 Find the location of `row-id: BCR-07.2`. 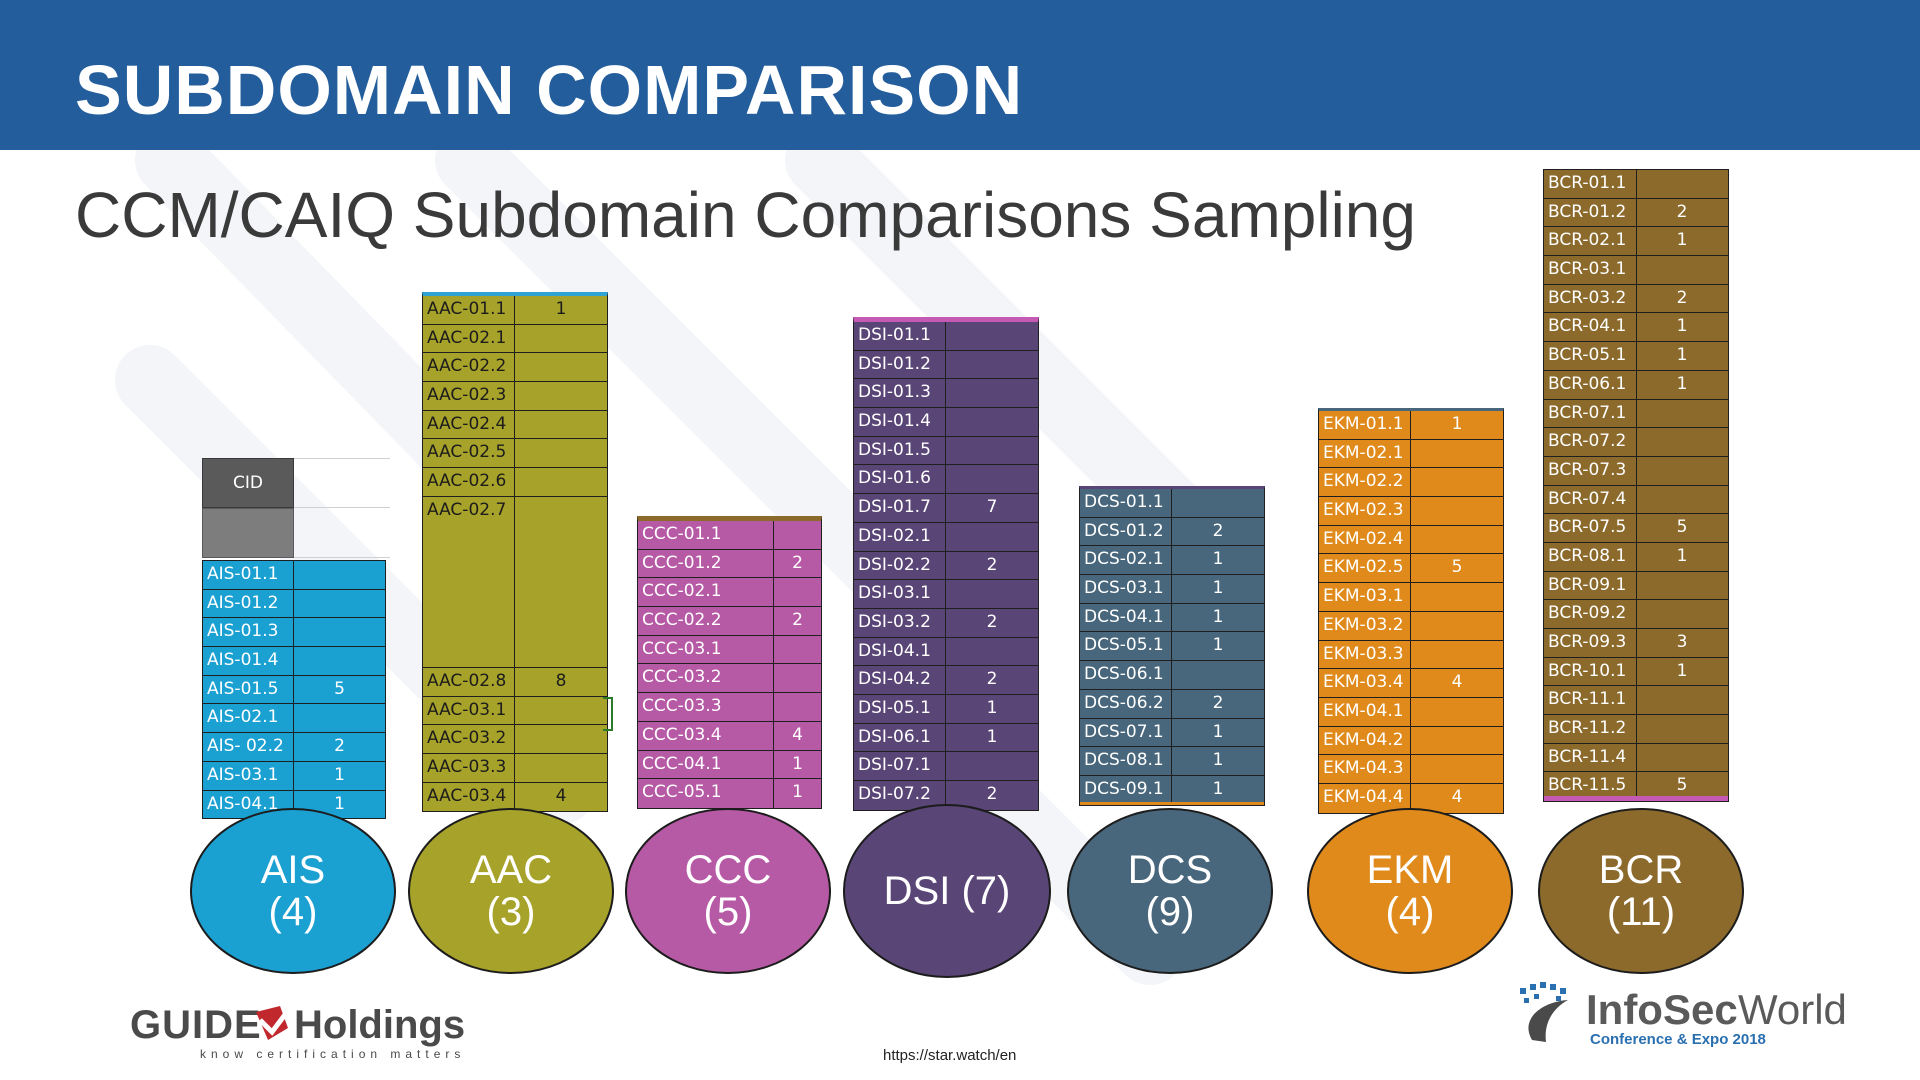

row-id: BCR-07.2 is located at coordinates (1590, 442).